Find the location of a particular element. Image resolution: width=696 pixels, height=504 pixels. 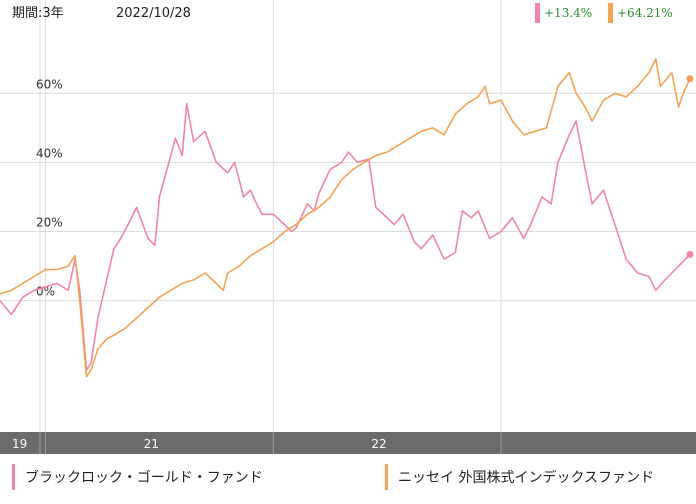

date-label: 2022/10/28 is located at coordinates (153, 13).